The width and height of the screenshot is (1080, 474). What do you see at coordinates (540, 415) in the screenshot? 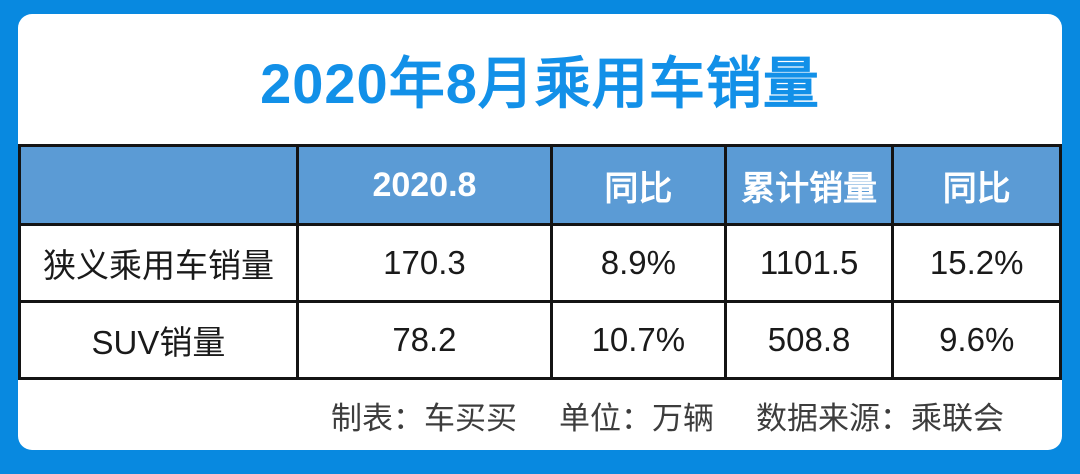
I see `footer-note: 制表：车买买 单位：万辆 数据来源：乘联会` at bounding box center [540, 415].